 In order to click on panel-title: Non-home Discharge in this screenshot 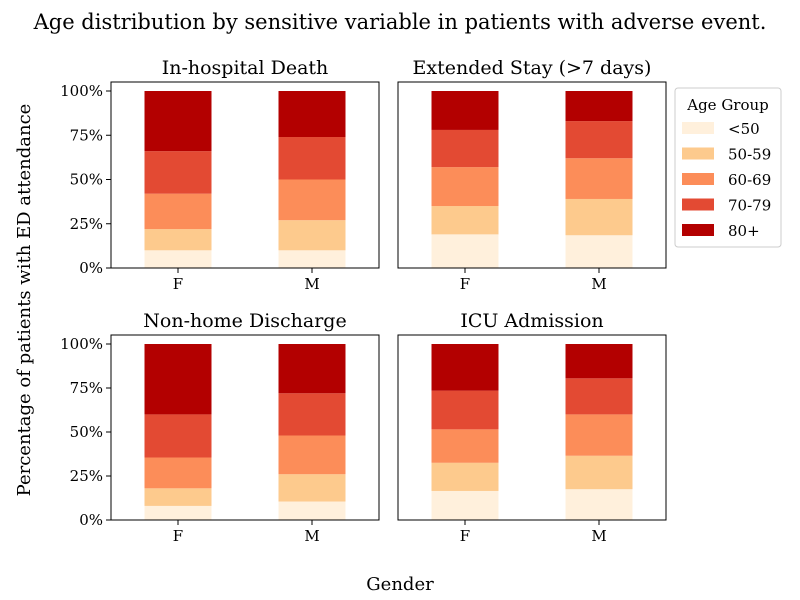, I will do `click(244, 321)`.